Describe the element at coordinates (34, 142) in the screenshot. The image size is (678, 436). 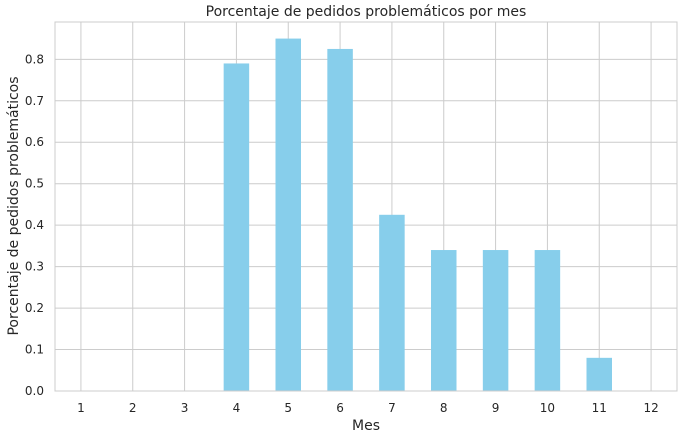
I see `y-tick-label: 0.6` at that location.